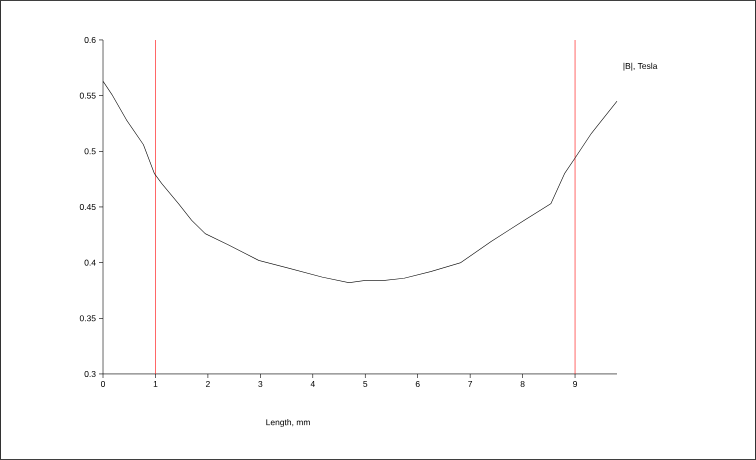 This screenshot has height=460, width=756. I want to click on y-tick-label: 0.6, so click(90, 39).